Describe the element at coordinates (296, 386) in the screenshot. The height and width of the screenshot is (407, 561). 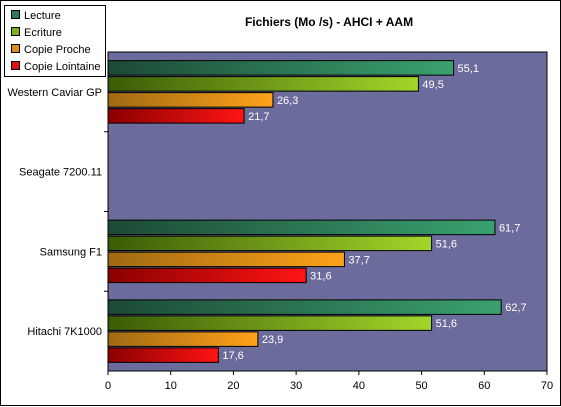
I see `x-tick-label: 30` at that location.